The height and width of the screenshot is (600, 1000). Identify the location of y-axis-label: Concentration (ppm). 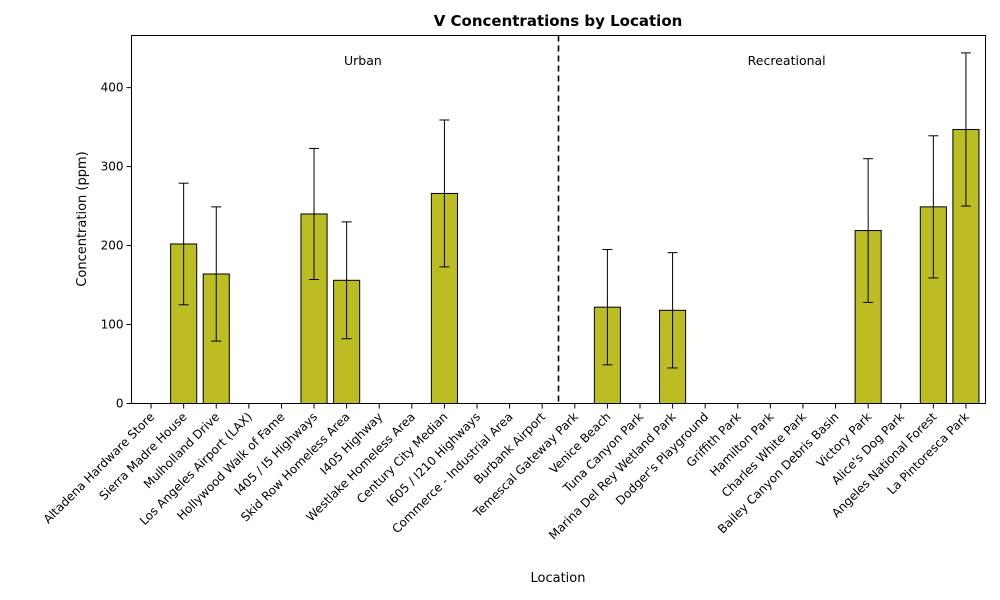
(82, 218).